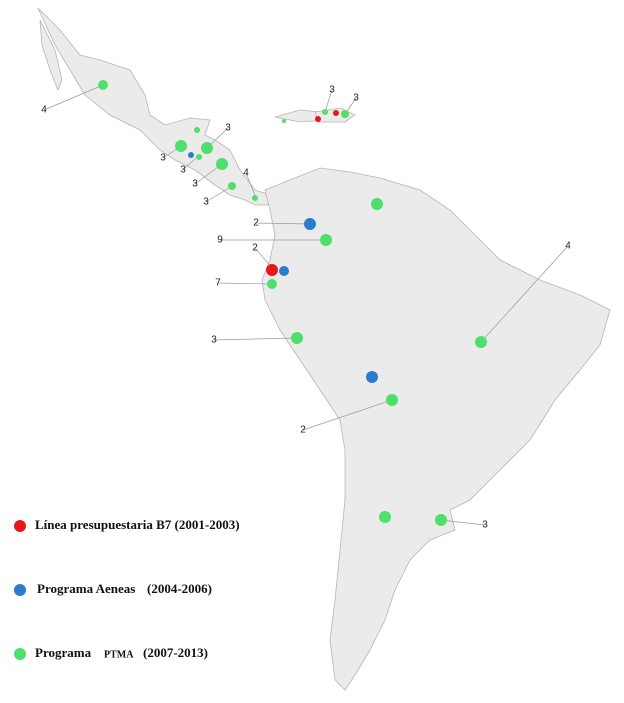 This screenshot has width=624, height=703. What do you see at coordinates (103, 524) in the screenshot?
I see `legend-name: Línea presupuestaria B7` at bounding box center [103, 524].